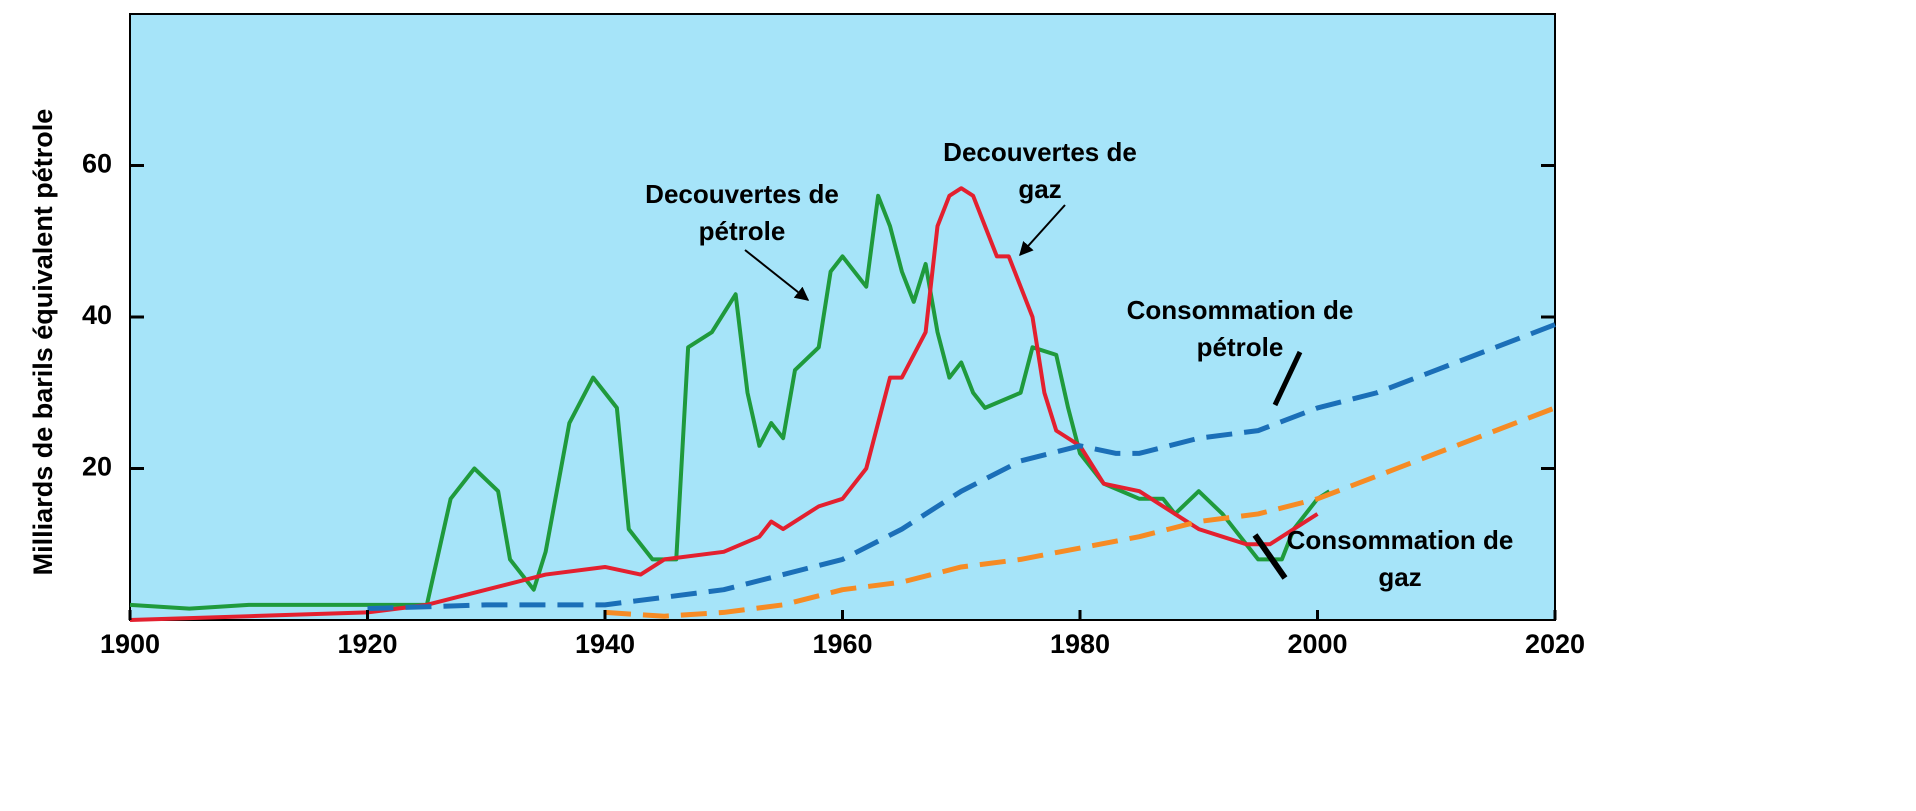 This screenshot has height=811, width=1916. I want to click on y-axis-label: Milliards de barils équivalent pétrole, so click(43, 342).